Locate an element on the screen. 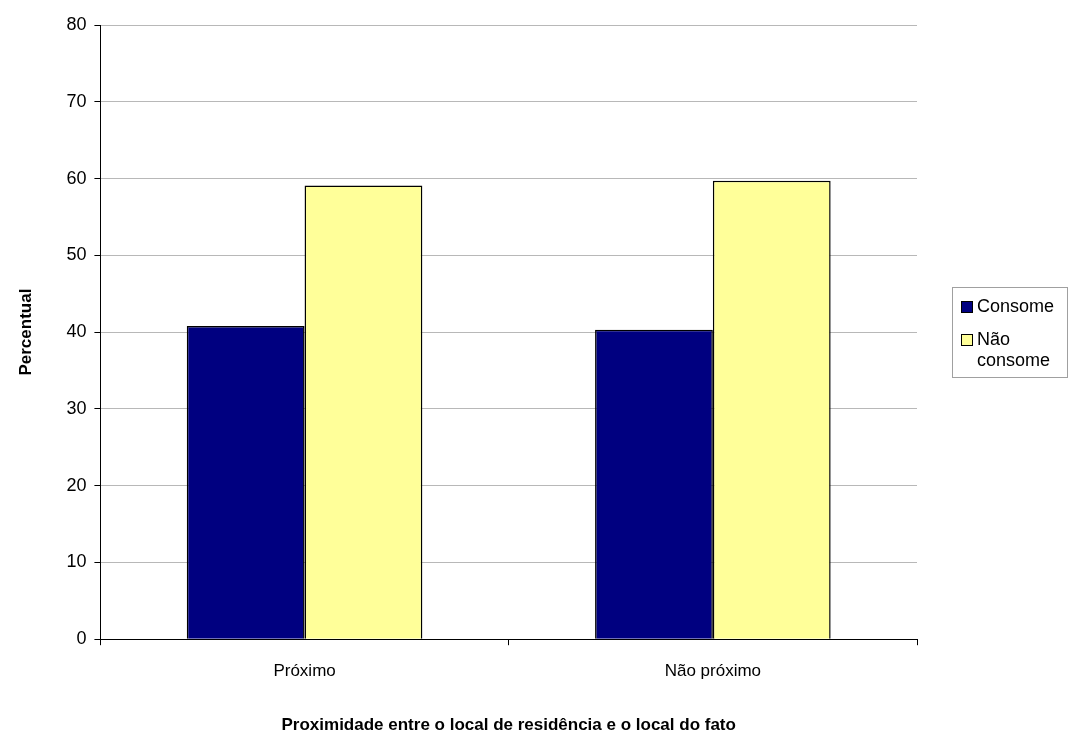 The width and height of the screenshot is (1085, 742). y-tick-label: 30 is located at coordinates (76, 407).